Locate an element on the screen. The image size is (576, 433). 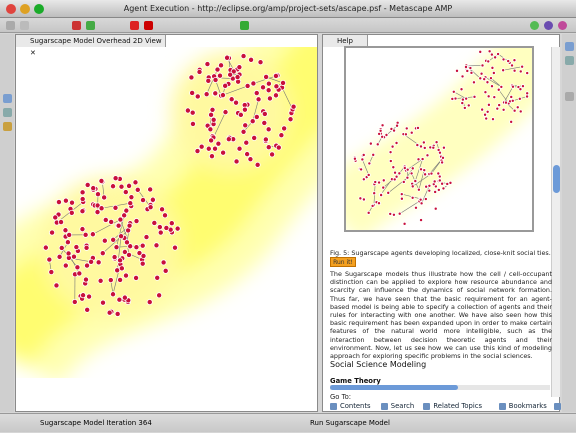
tab-label: Sugarscape Model Overhead 2D View is located at coordinates (96, 41).